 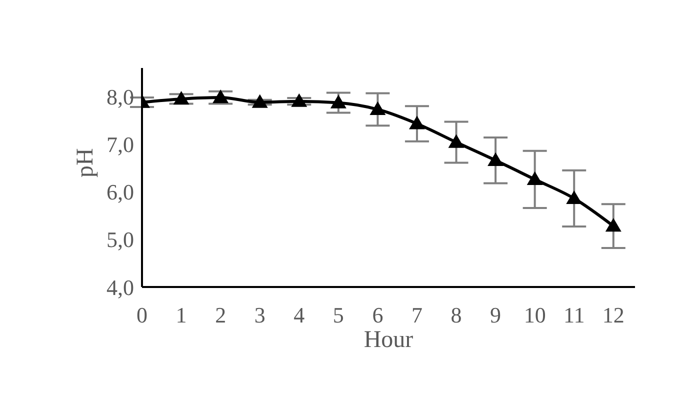 I want to click on y-tick-label: 4,0, so click(x=120, y=287).